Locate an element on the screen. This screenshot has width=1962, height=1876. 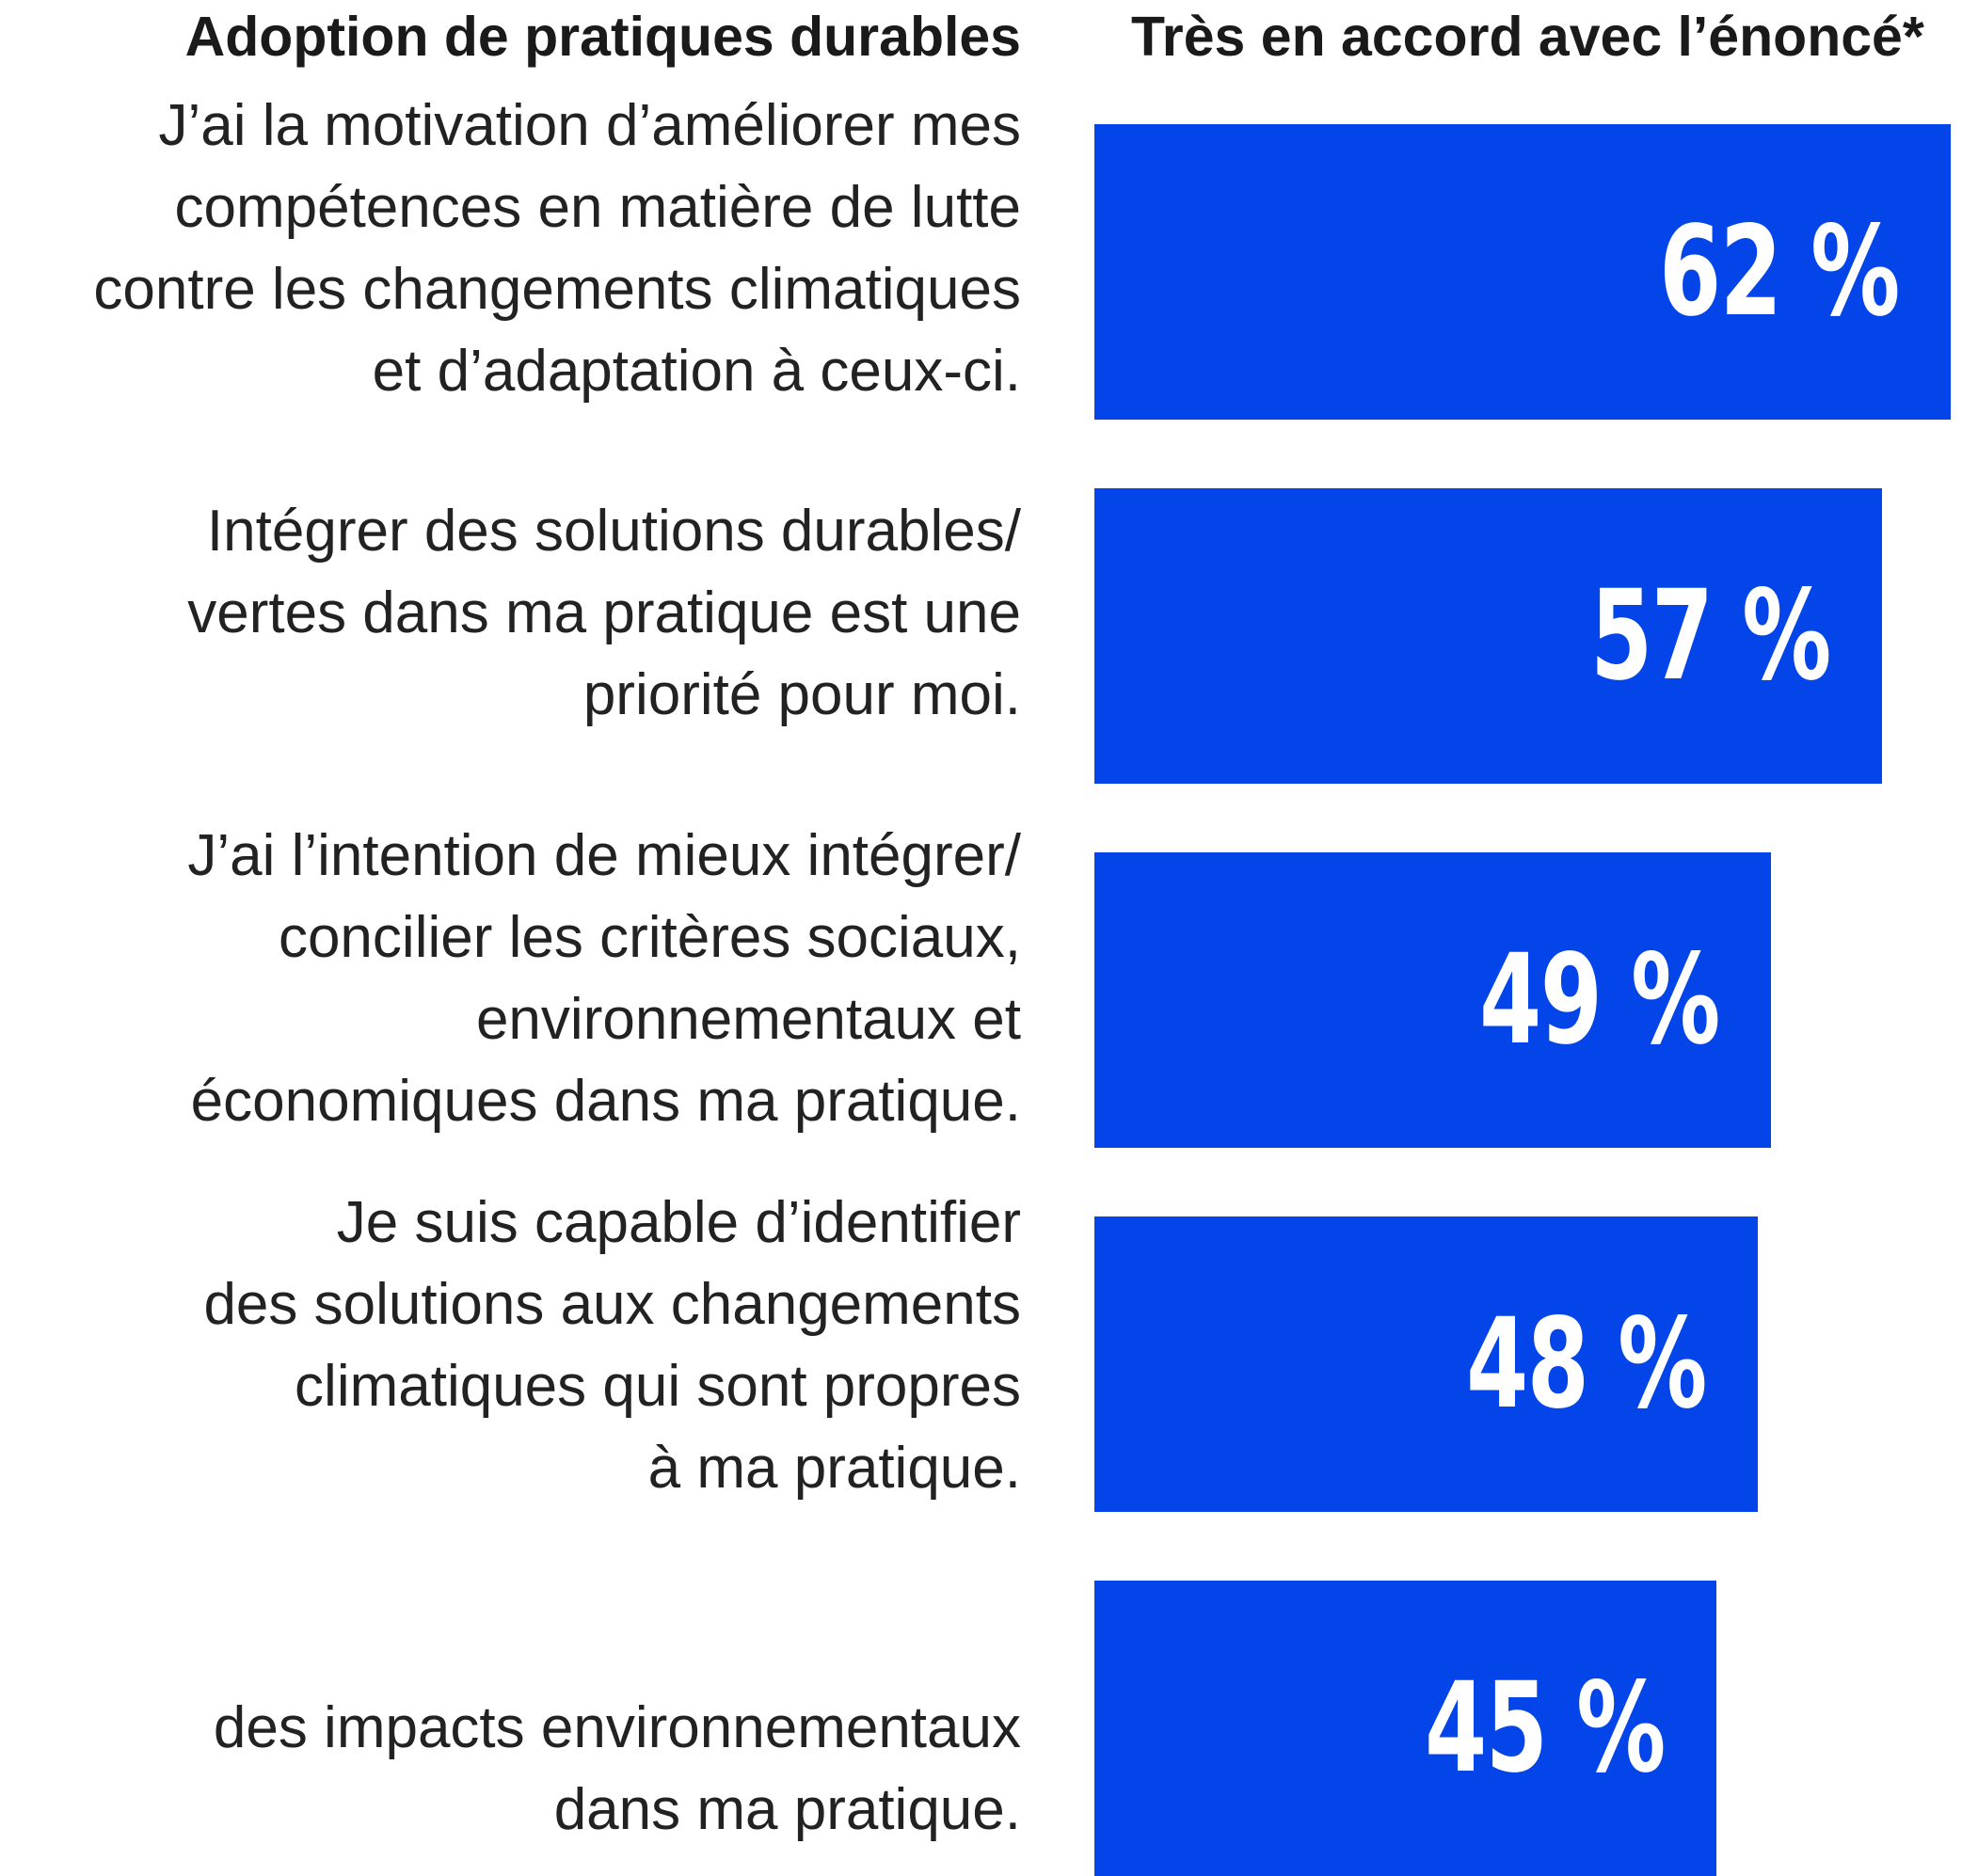
bar-value-label: 49 % is located at coordinates (1599, 1001).